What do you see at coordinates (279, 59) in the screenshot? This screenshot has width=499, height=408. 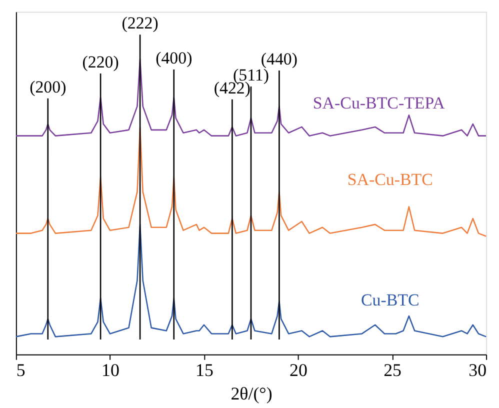 I see `annotation: (440)` at bounding box center [279, 59].